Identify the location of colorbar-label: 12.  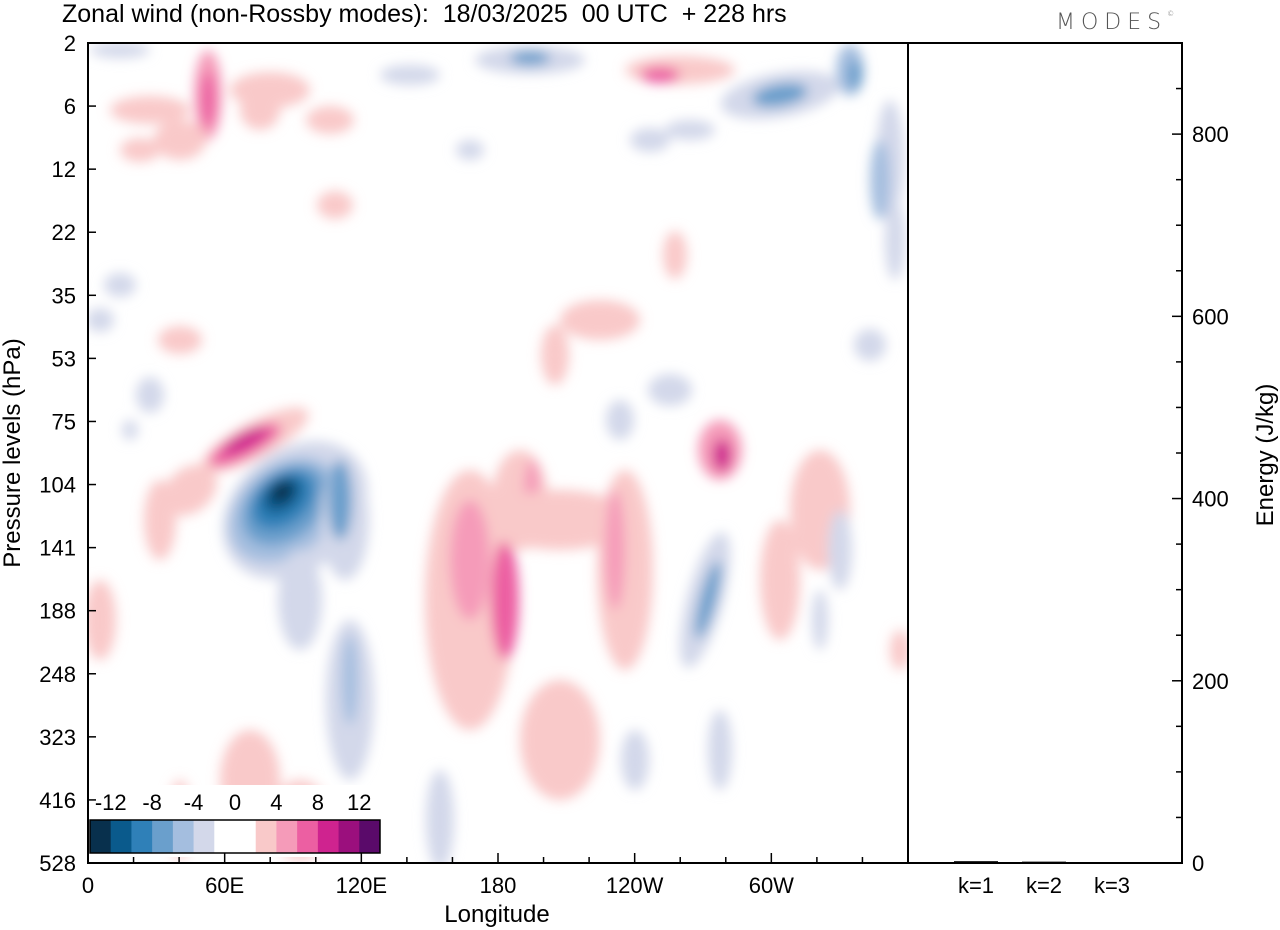
(359, 802).